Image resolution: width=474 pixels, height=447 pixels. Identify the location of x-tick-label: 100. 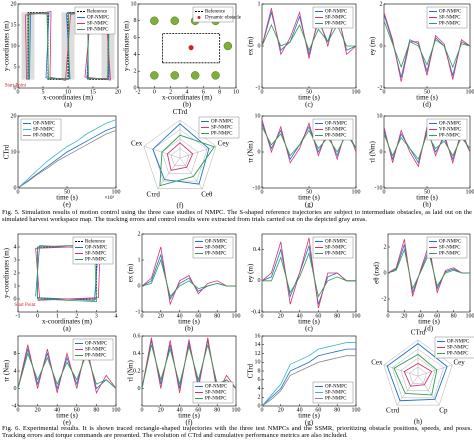
(356, 410).